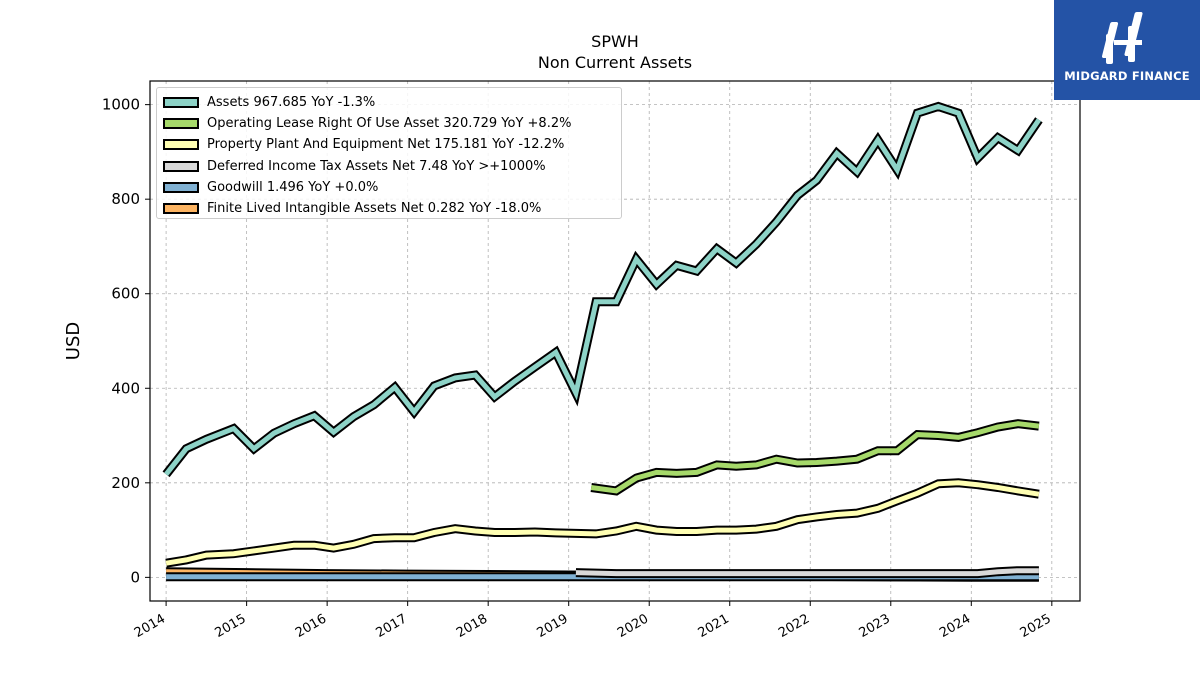  Describe the element at coordinates (73, 341) in the screenshot. I see `y-axis-label: USD` at that location.